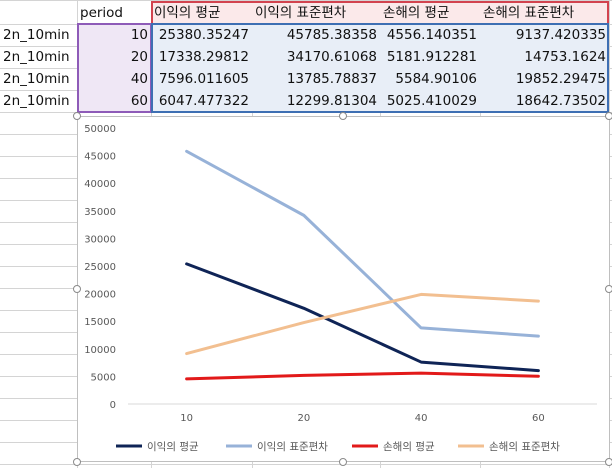 The image size is (612, 468). Describe the element at coordinates (529, 13) in the screenshot. I see `header-loss-std: 손해의 표준편차` at that location.